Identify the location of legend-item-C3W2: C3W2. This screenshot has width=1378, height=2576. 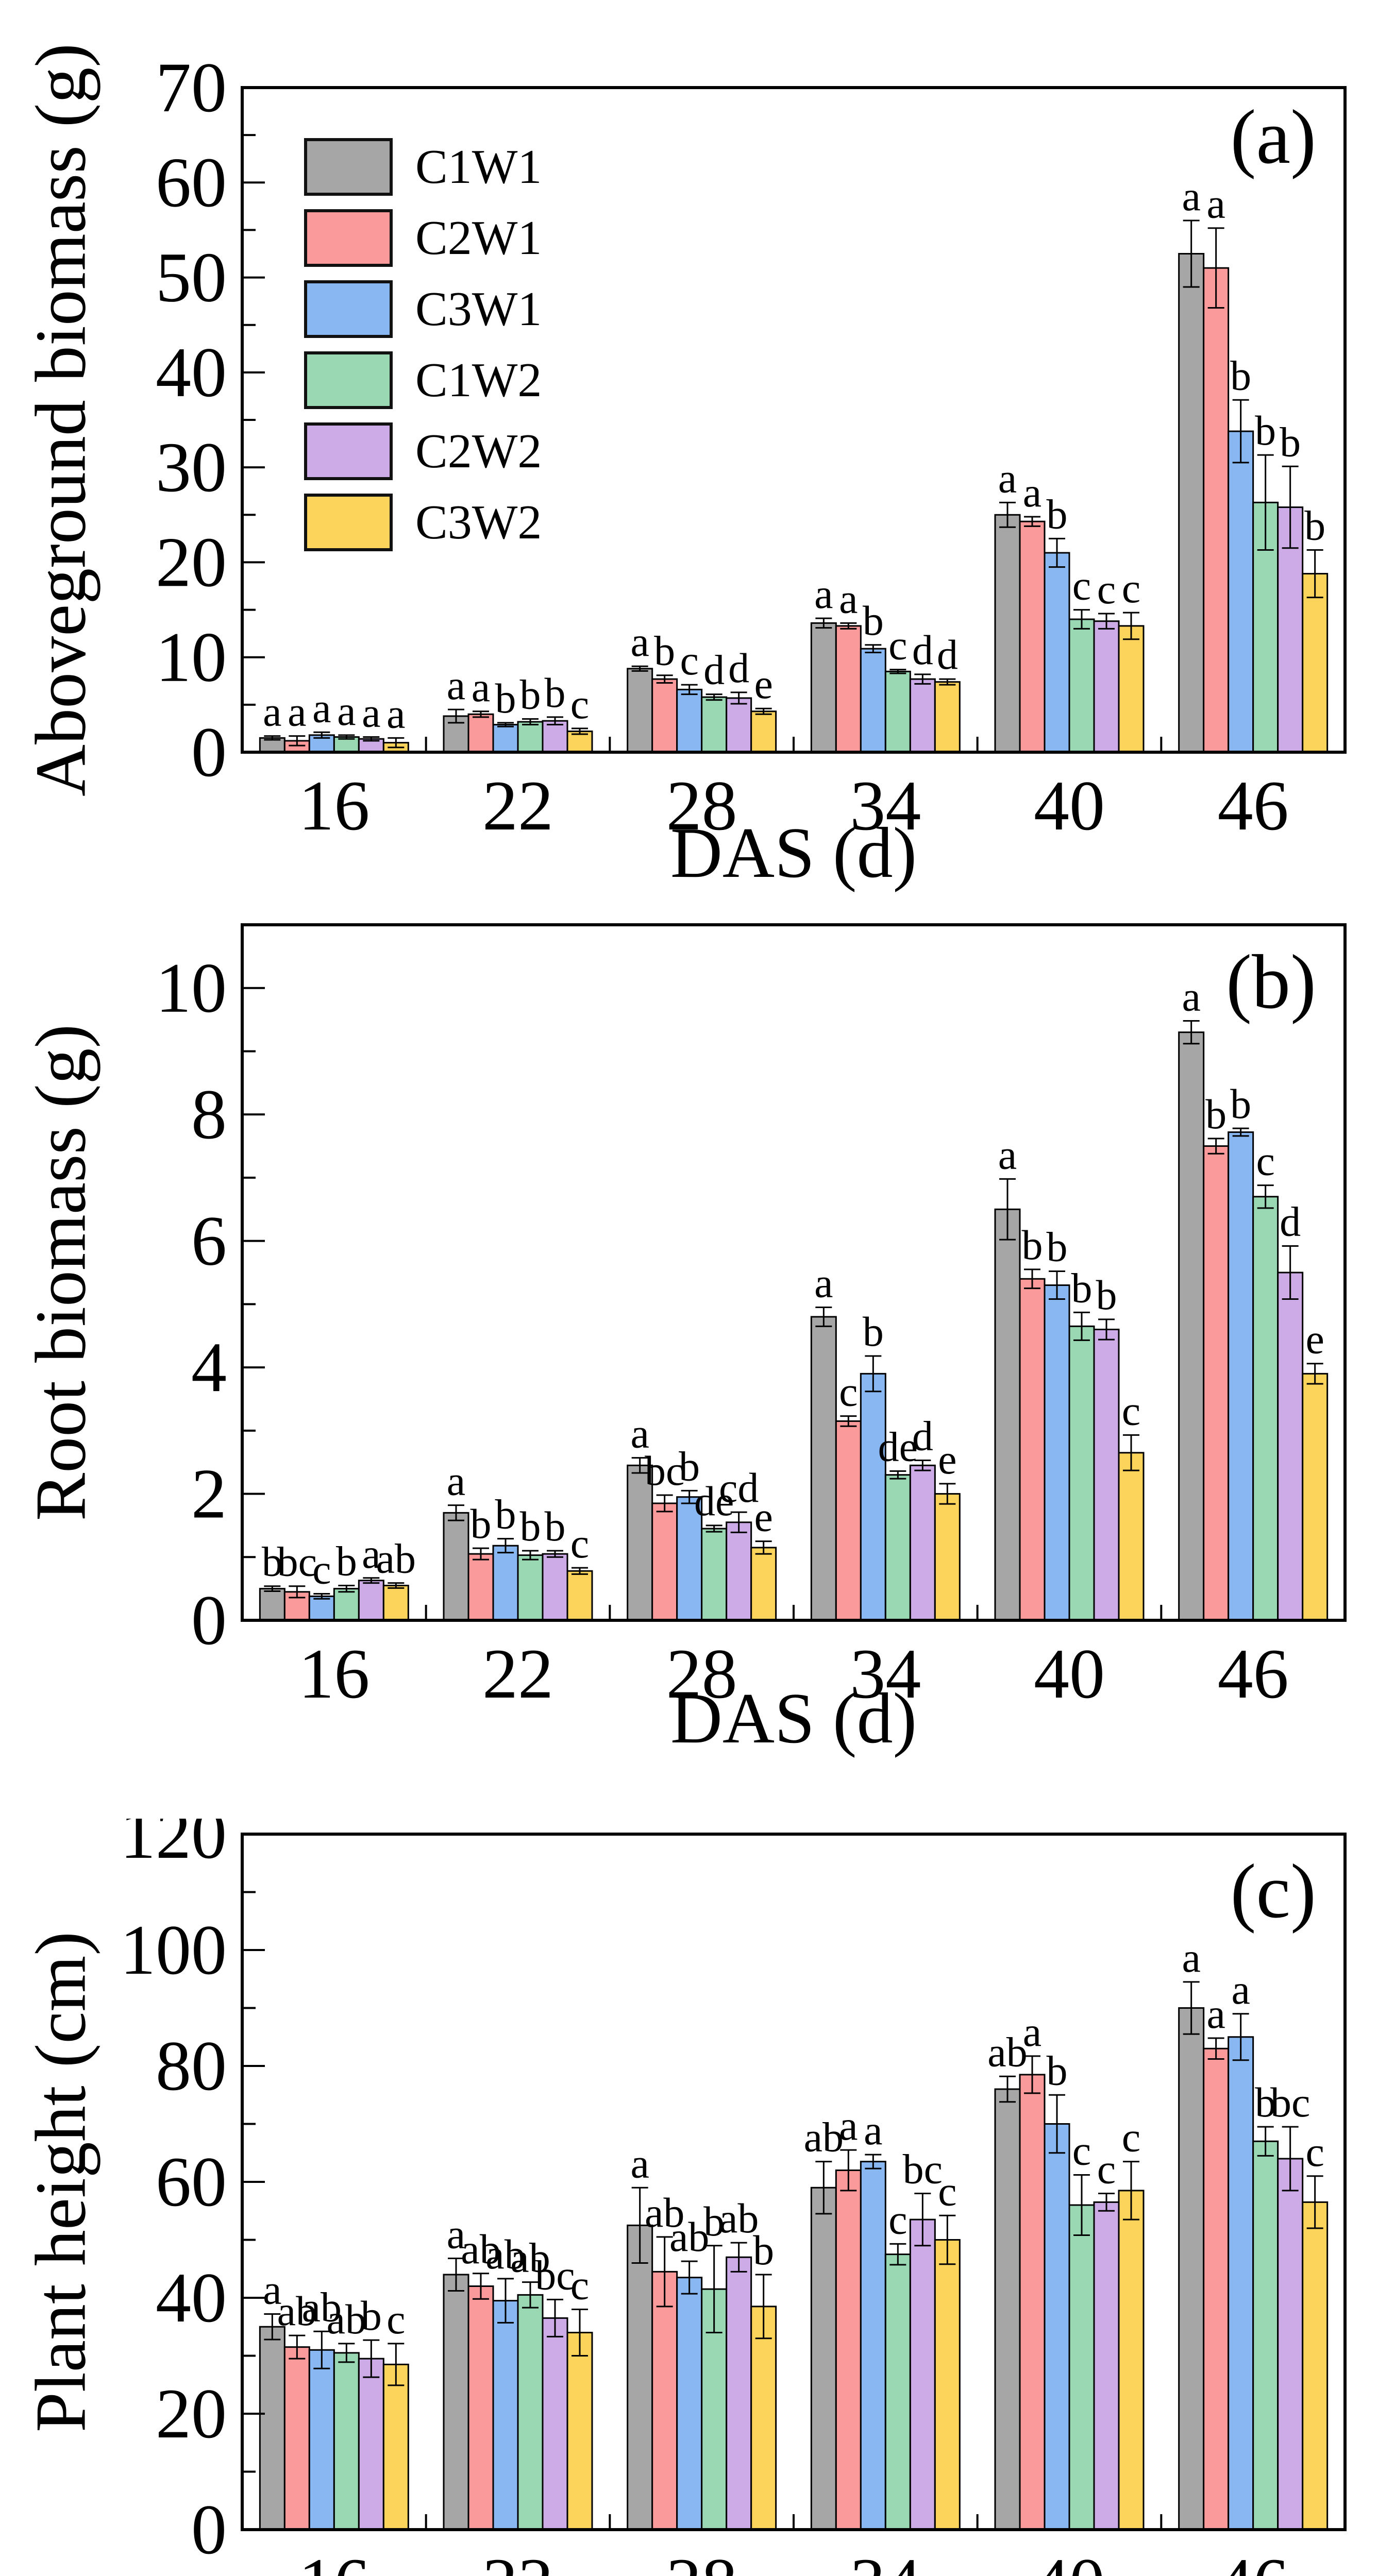
(423, 522).